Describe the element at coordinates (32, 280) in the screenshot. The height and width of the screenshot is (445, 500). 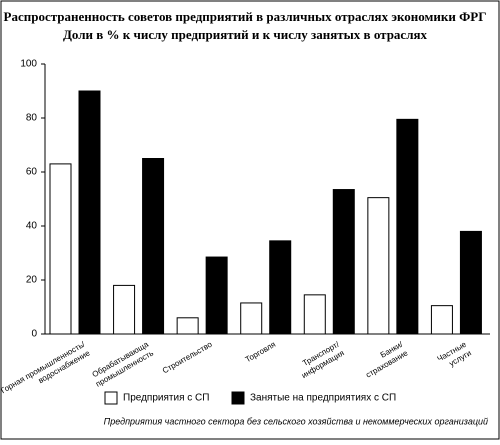
I see `y-tick-label: 20` at that location.